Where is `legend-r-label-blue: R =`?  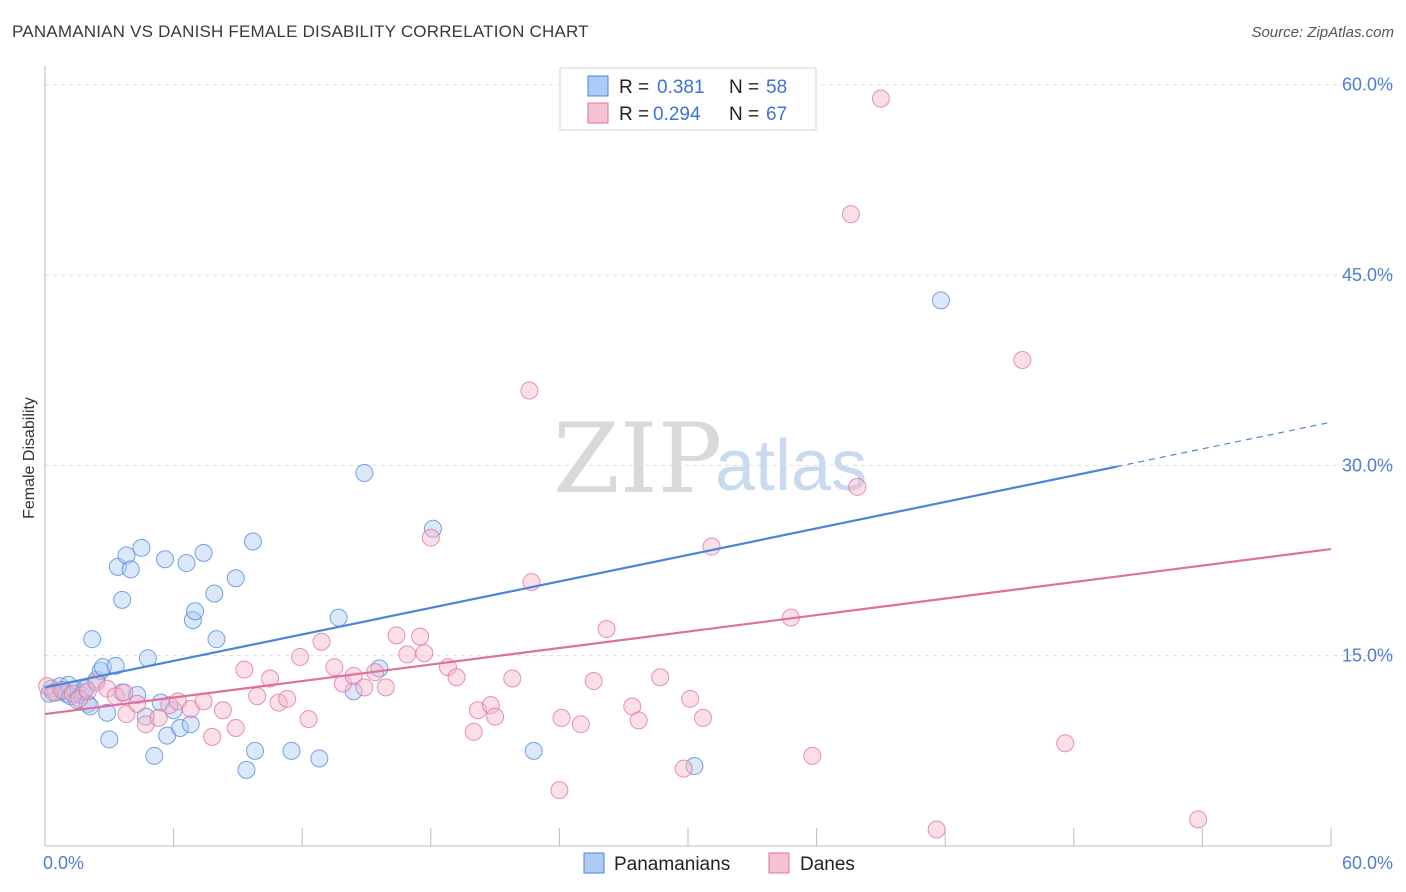 legend-r-label-blue: R = is located at coordinates (634, 87).